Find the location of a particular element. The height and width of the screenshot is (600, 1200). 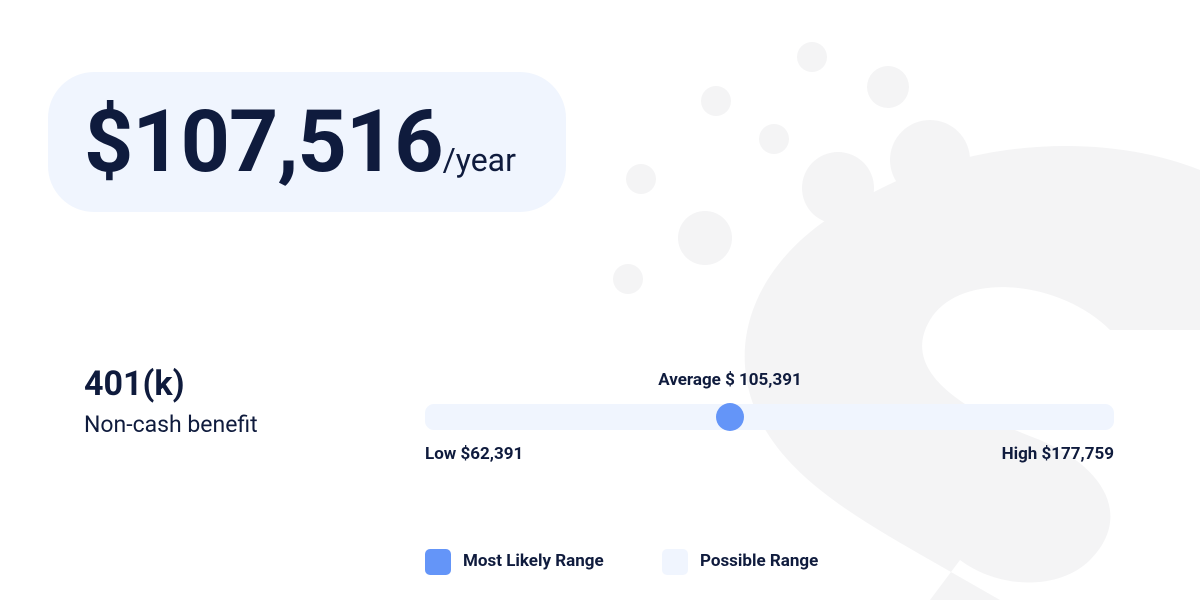

average-marker is located at coordinates (730, 417).